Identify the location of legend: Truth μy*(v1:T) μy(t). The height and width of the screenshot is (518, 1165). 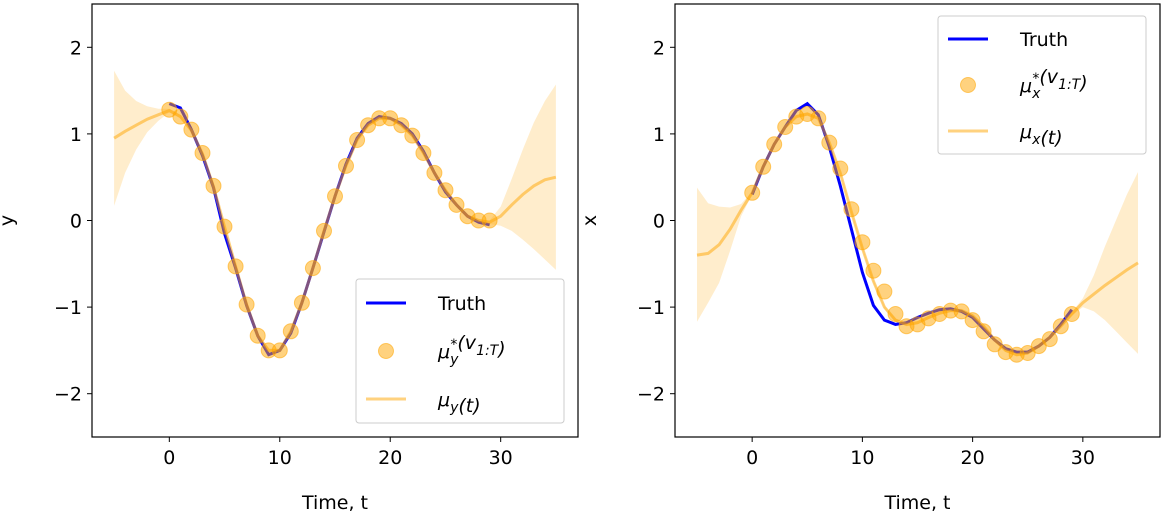
(460, 351).